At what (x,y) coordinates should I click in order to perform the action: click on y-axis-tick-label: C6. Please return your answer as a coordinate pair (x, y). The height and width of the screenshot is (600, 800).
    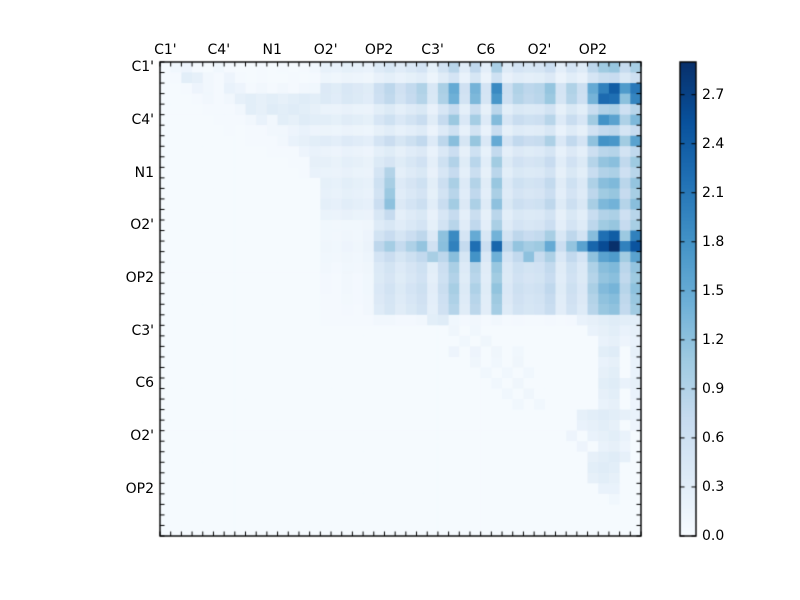
    Looking at the image, I should click on (144, 383).